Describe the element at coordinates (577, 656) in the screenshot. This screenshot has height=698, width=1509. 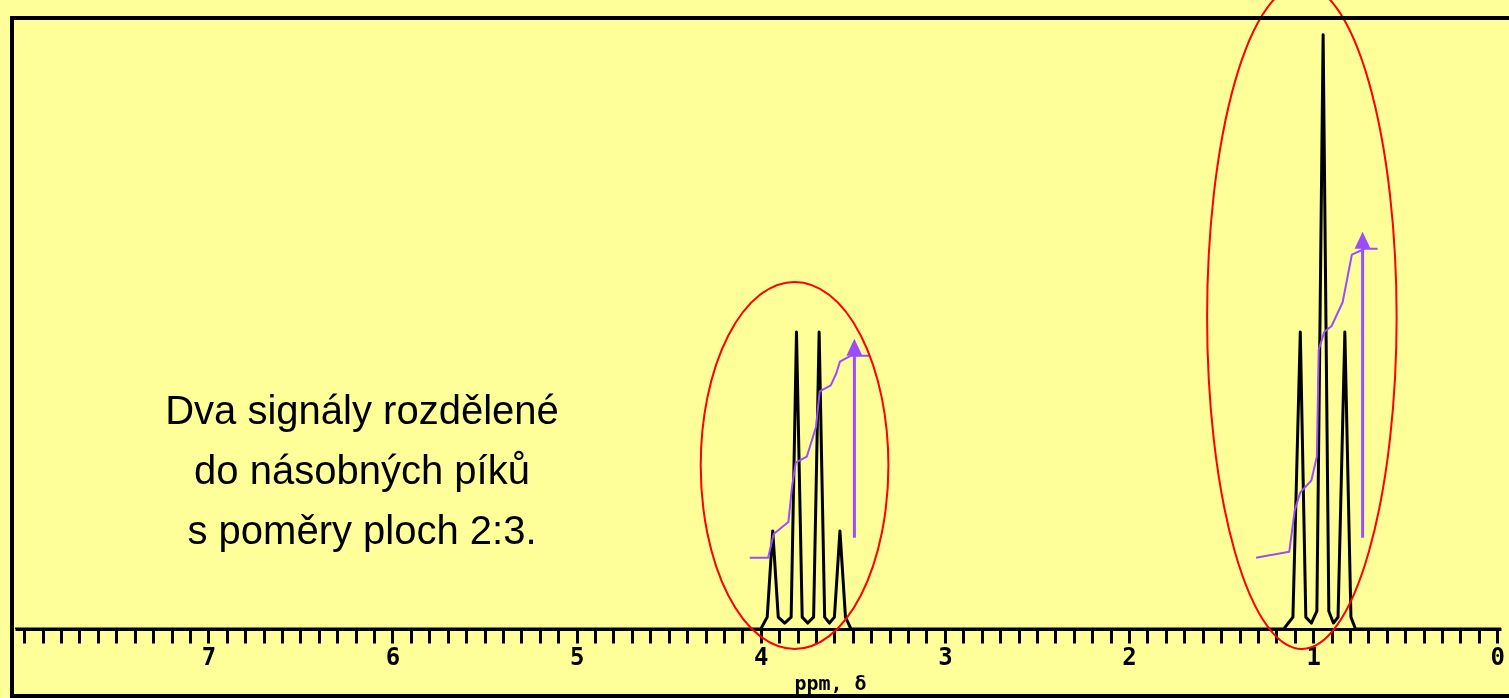
I see `x-tick-label: 5` at that location.